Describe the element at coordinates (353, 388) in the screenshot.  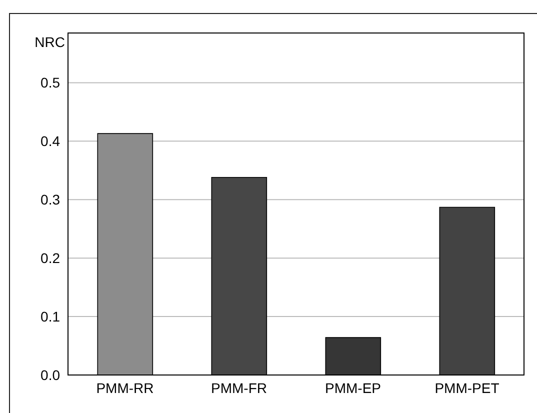
I see `x-tick-label: PMM-EP` at that location.